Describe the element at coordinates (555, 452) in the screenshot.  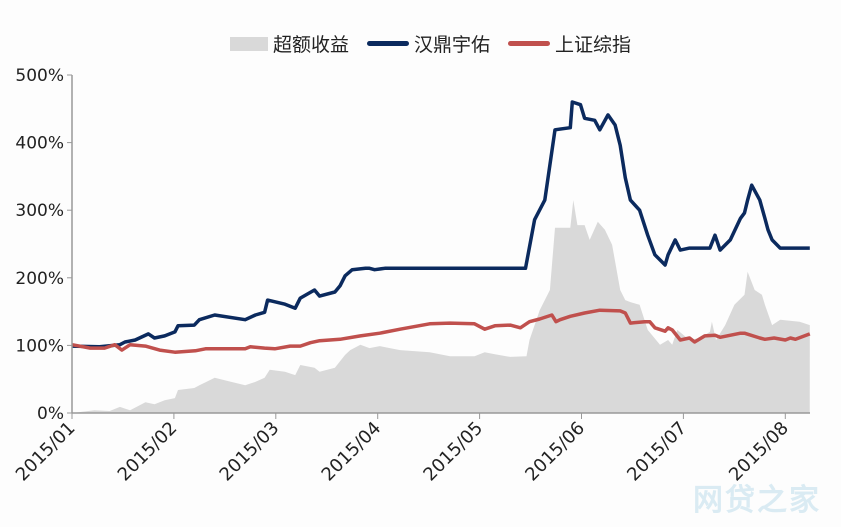
I see `x-tick-label: 2015/06` at that location.